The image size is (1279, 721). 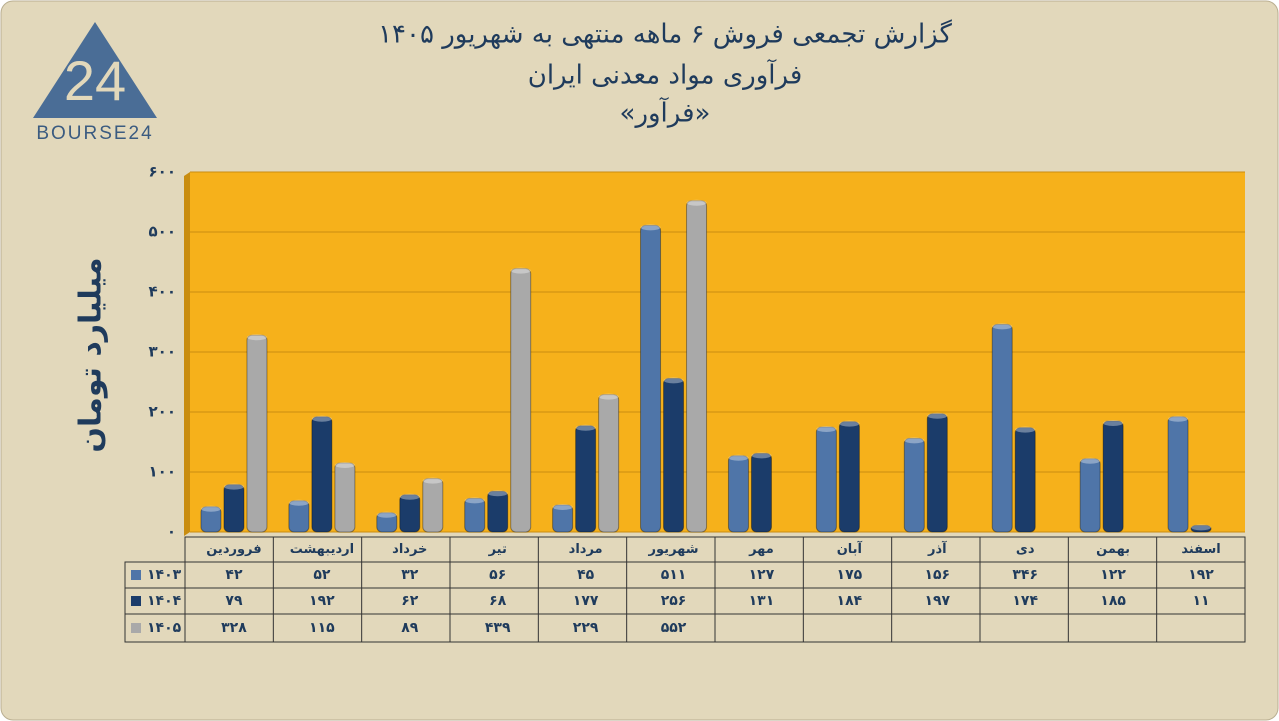 I want to click on y-tick-label: ۴۰۰, so click(x=162, y=292).